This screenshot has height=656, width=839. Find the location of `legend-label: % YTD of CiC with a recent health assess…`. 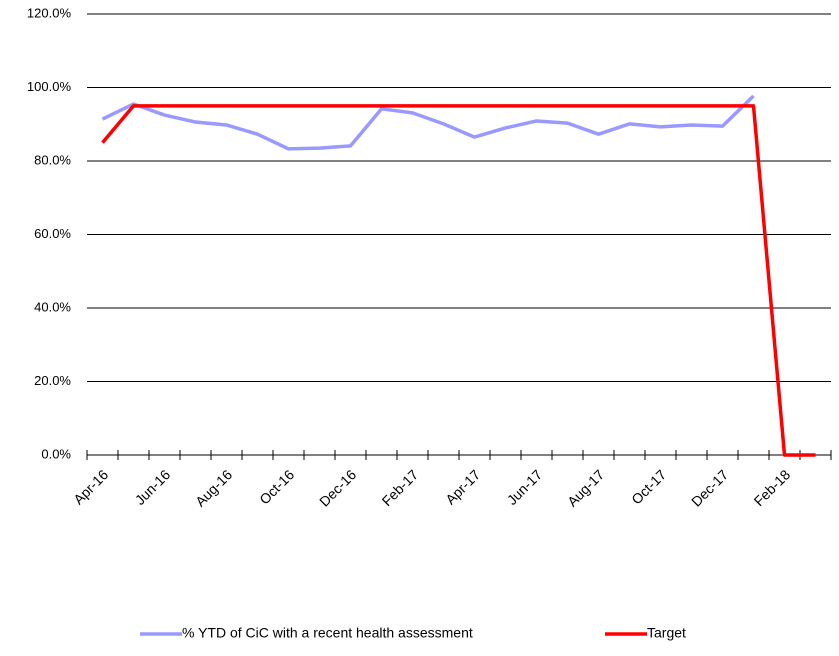

legend-label: % YTD of CiC with a recent health assess… is located at coordinates (327, 633).